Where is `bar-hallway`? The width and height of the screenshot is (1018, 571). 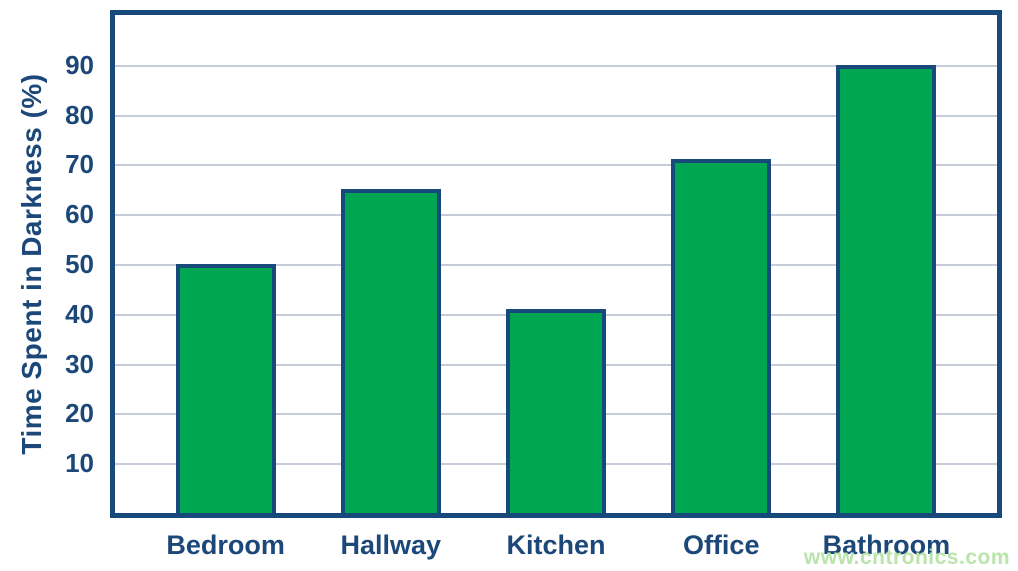 bar-hallway is located at coordinates (390, 351).